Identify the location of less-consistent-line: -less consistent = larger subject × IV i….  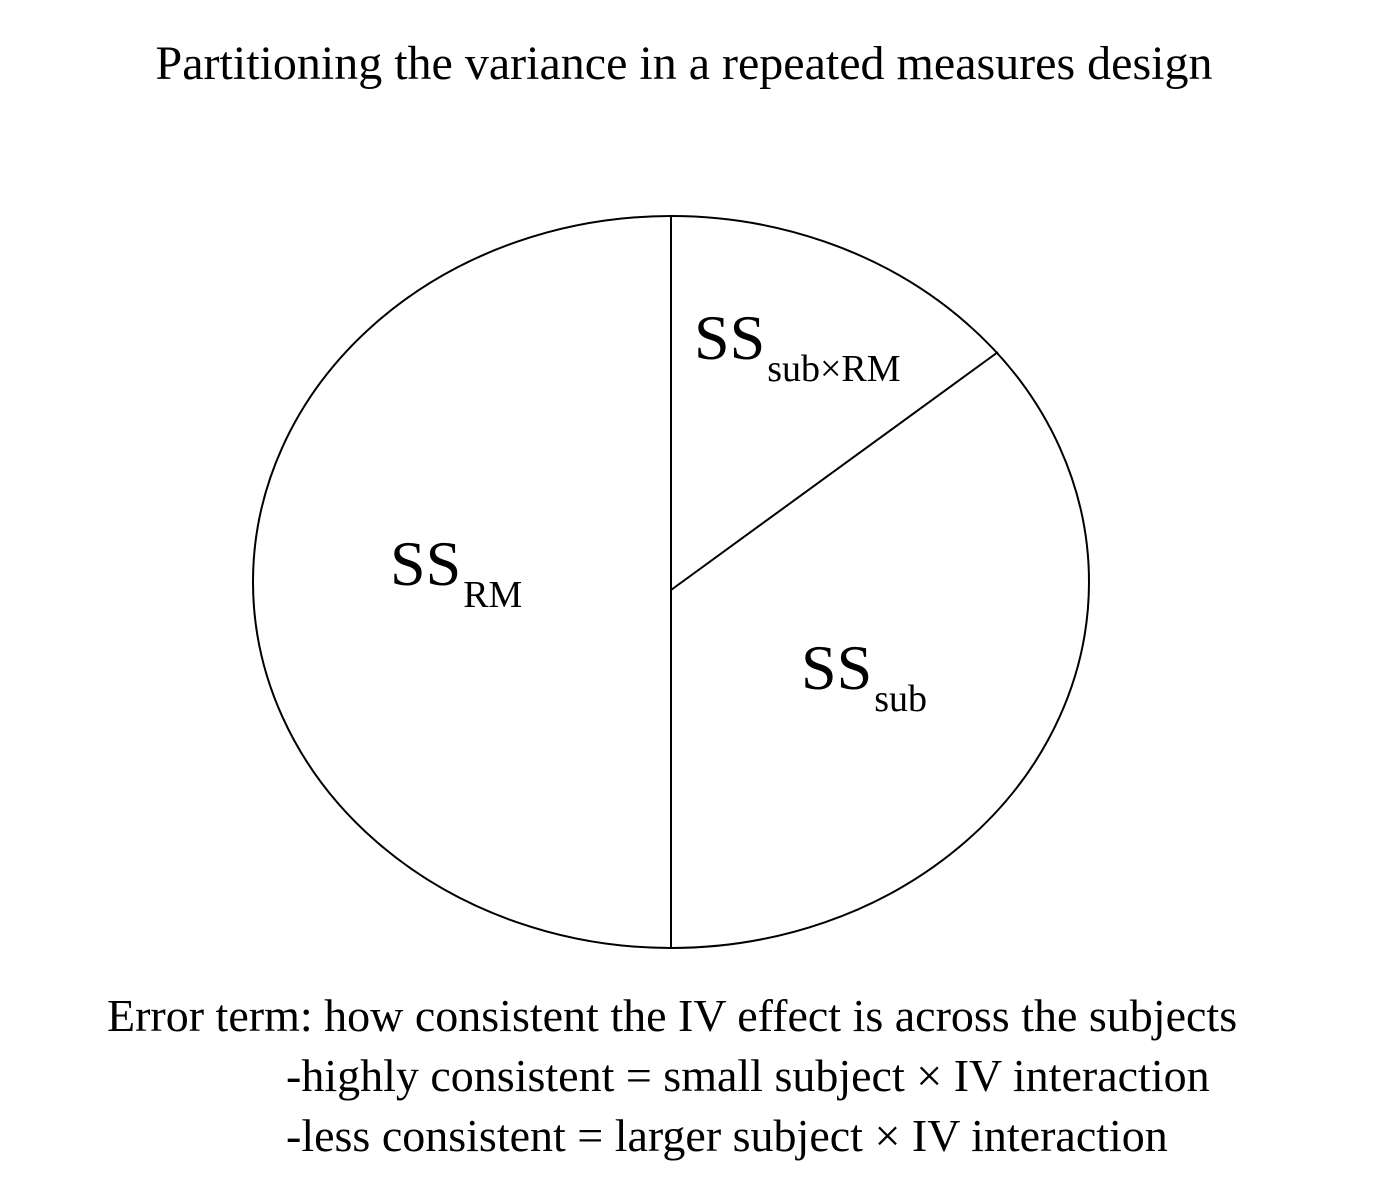
(727, 1135).